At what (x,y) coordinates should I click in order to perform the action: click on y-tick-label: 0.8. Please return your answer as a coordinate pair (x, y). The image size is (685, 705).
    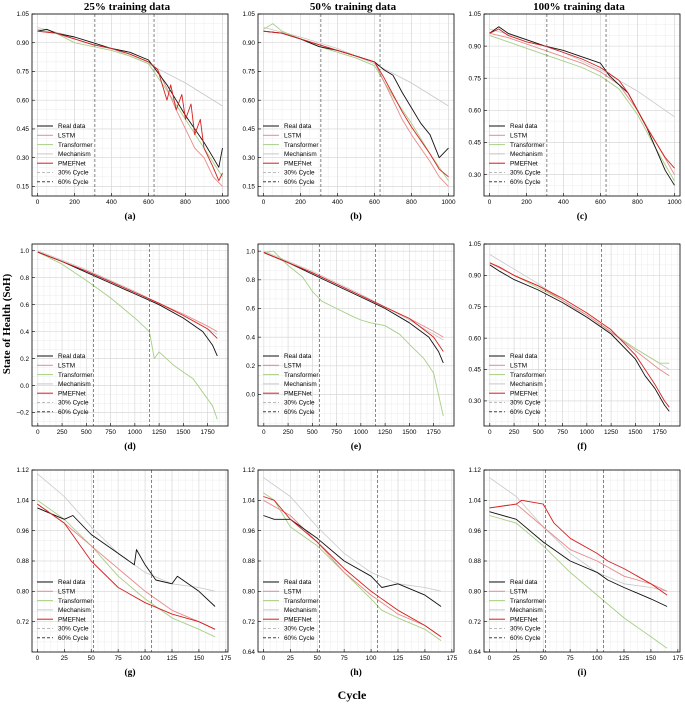
    Looking at the image, I should click on (250, 280).